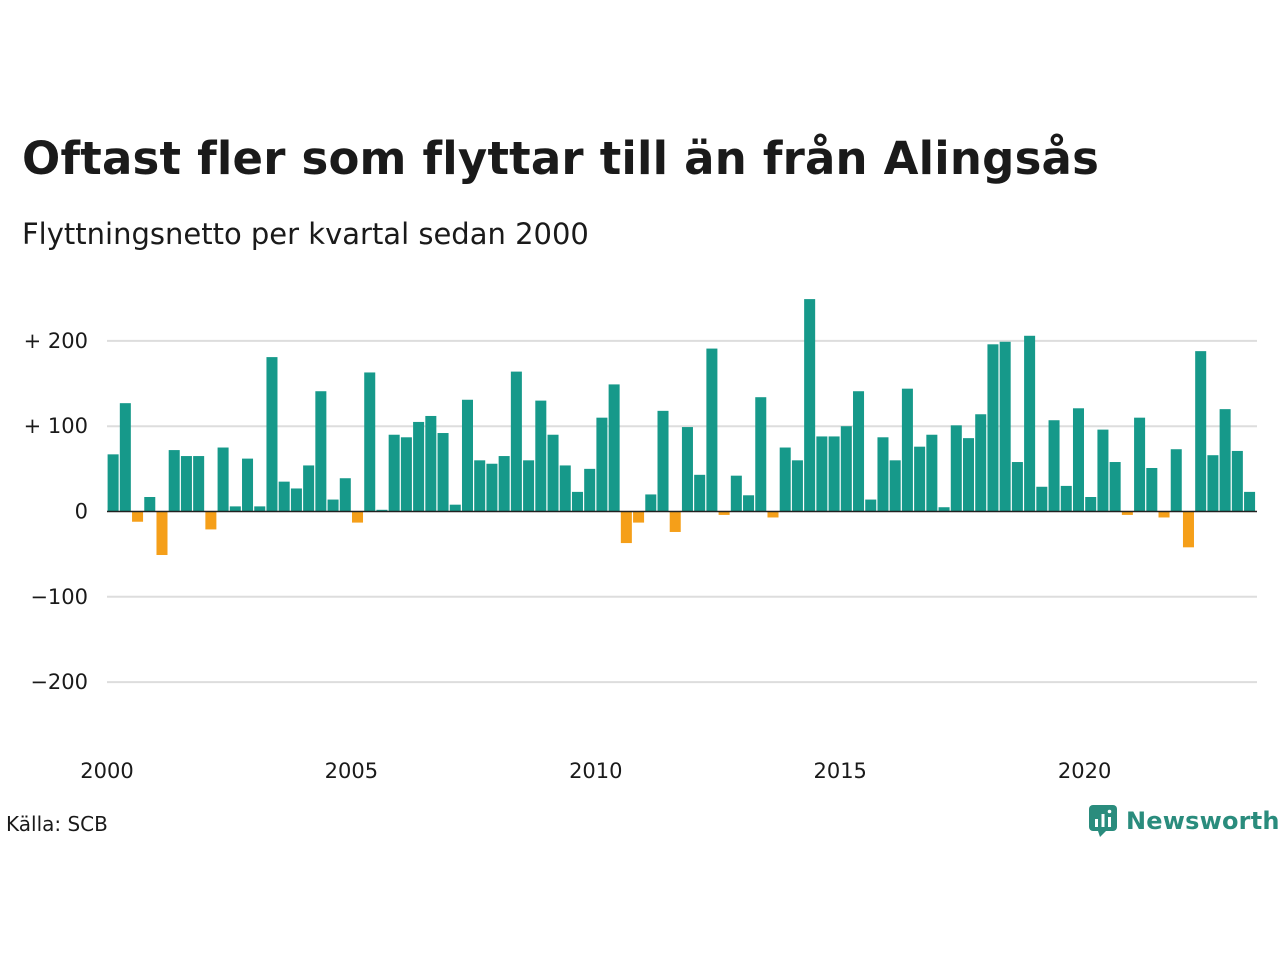 This screenshot has height=960, width=1280. What do you see at coordinates (1203, 821) in the screenshot?
I see `brand-name: Newsworthy` at bounding box center [1203, 821].